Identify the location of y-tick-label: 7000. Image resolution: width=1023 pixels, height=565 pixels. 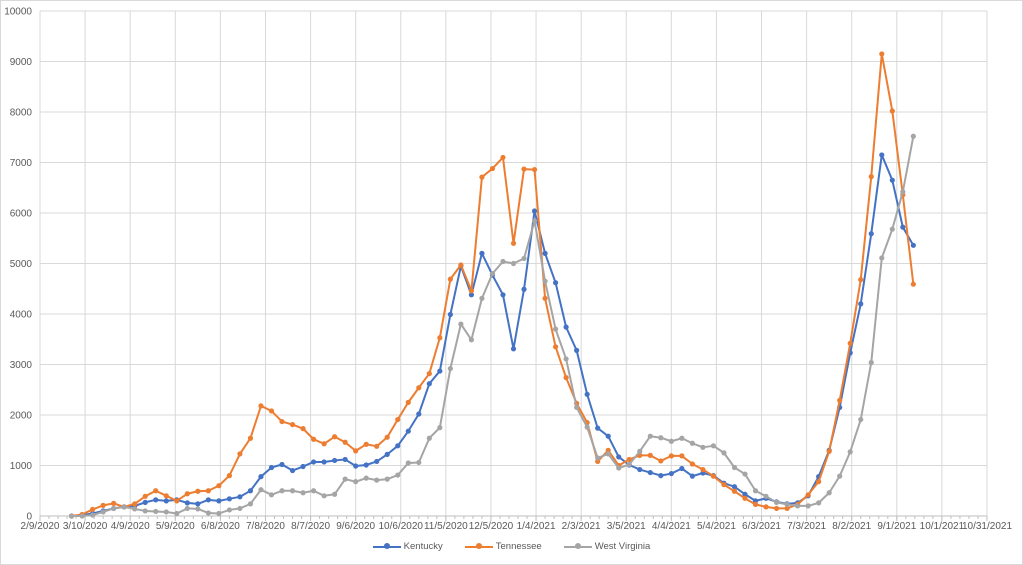
(21, 163).